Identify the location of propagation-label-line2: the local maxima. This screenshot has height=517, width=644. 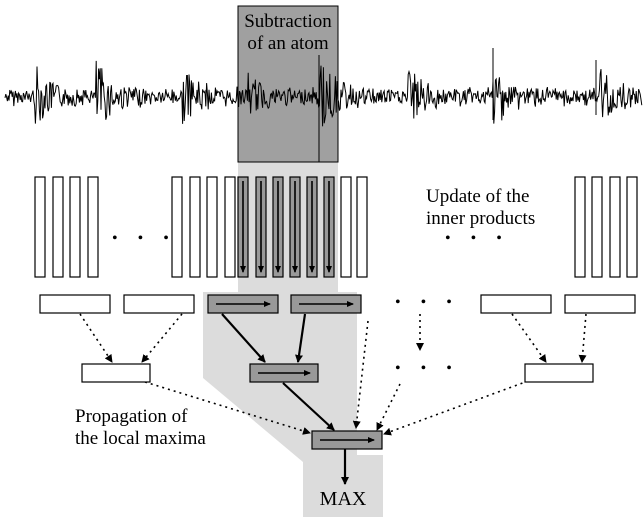
(140, 438).